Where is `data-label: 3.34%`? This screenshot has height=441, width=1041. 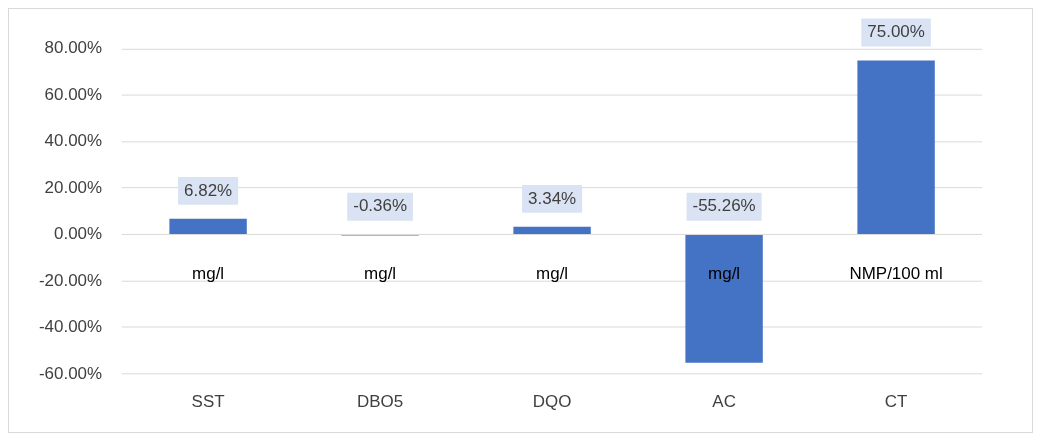 data-label: 3.34% is located at coordinates (552, 198).